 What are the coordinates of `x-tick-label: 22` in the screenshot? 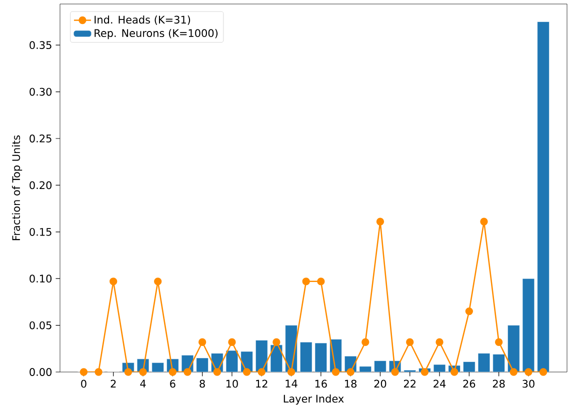 It's located at (410, 384).